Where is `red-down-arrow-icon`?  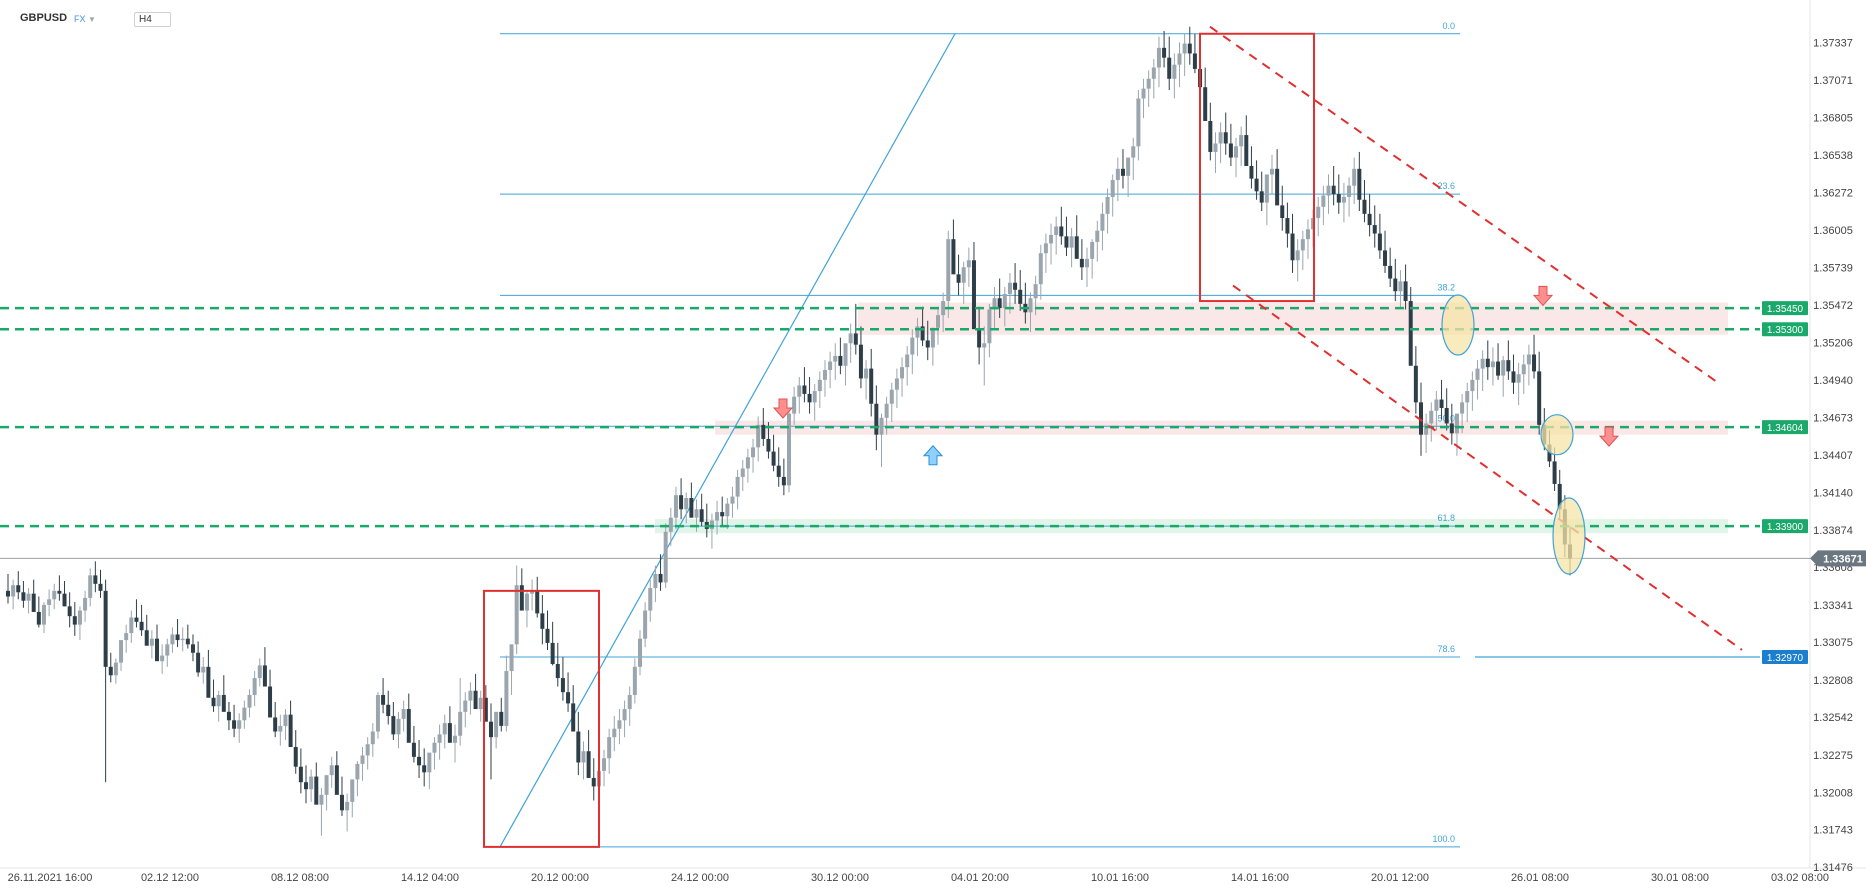 red-down-arrow-icon is located at coordinates (1609, 436).